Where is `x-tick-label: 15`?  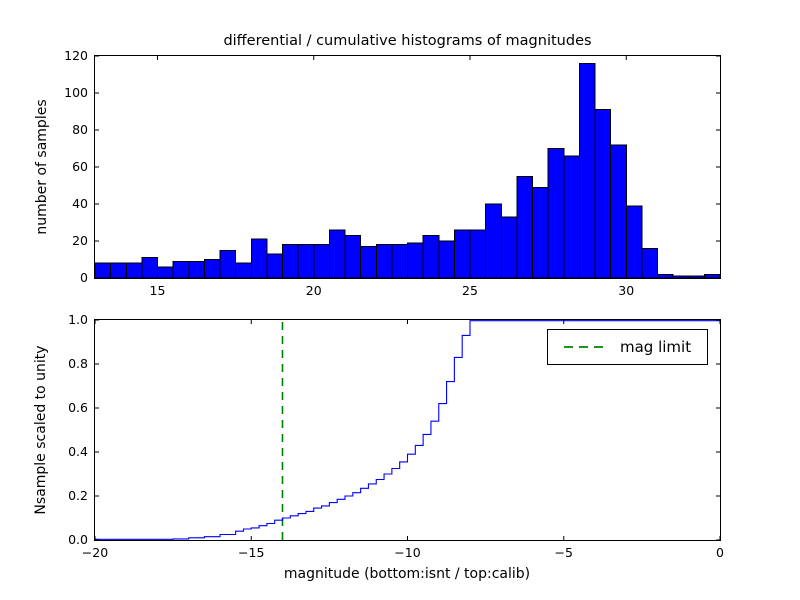
x-tick-label: 15 is located at coordinates (157, 290).